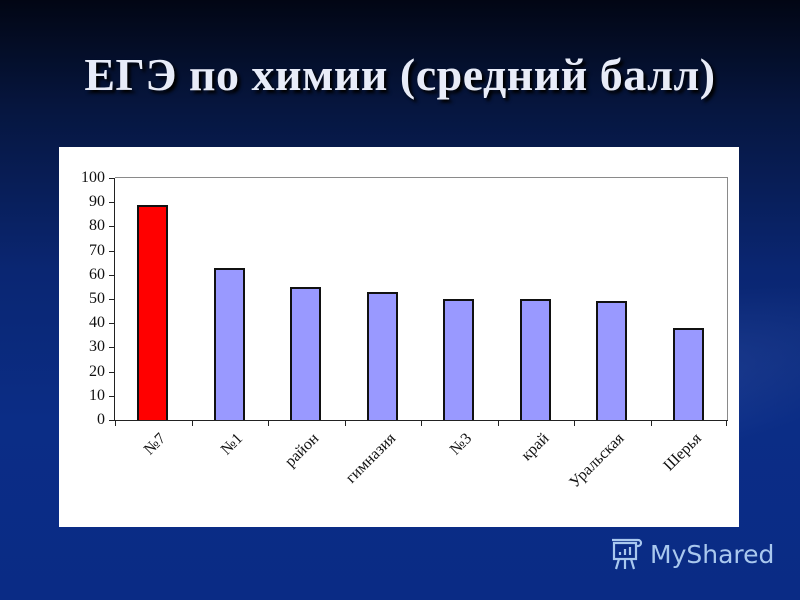 The image size is (800, 600). I want to click on y-tick-label: 60, so click(97, 274).